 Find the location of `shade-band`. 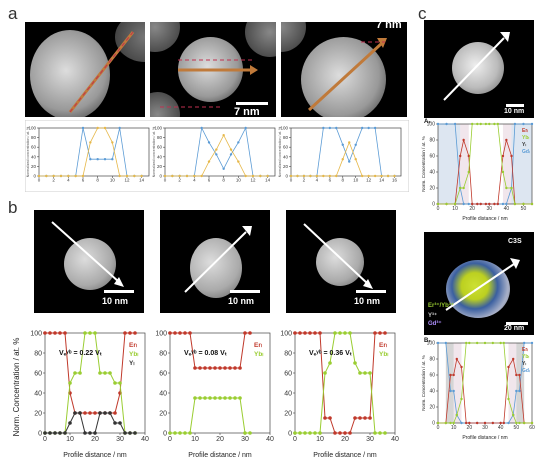

shade-band is located at coordinates (457, 383).